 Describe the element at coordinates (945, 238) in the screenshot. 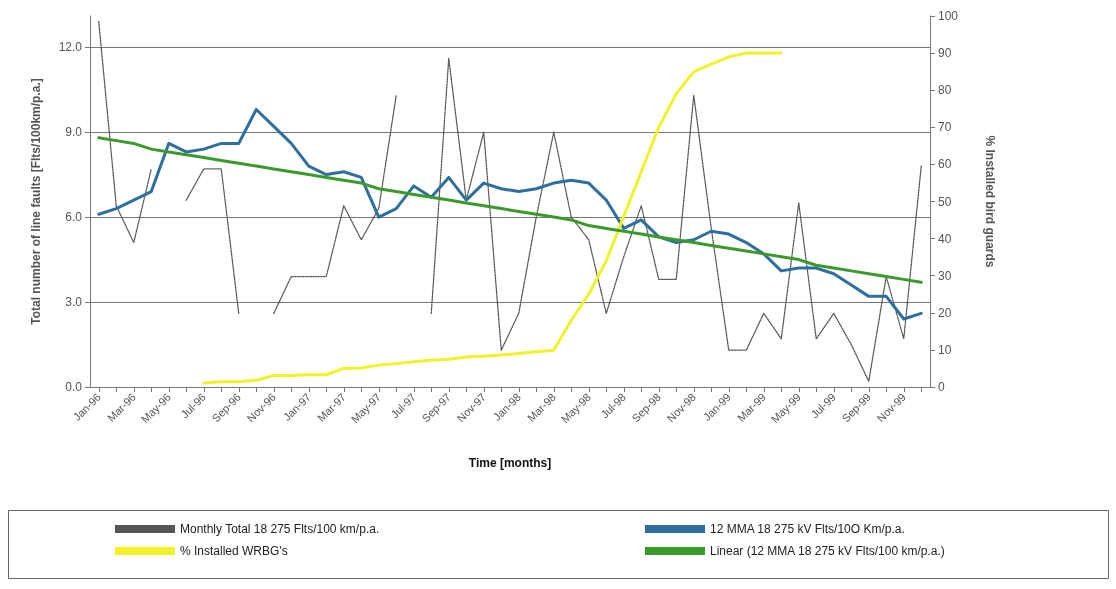

I see `y2-tick-label: 40` at that location.